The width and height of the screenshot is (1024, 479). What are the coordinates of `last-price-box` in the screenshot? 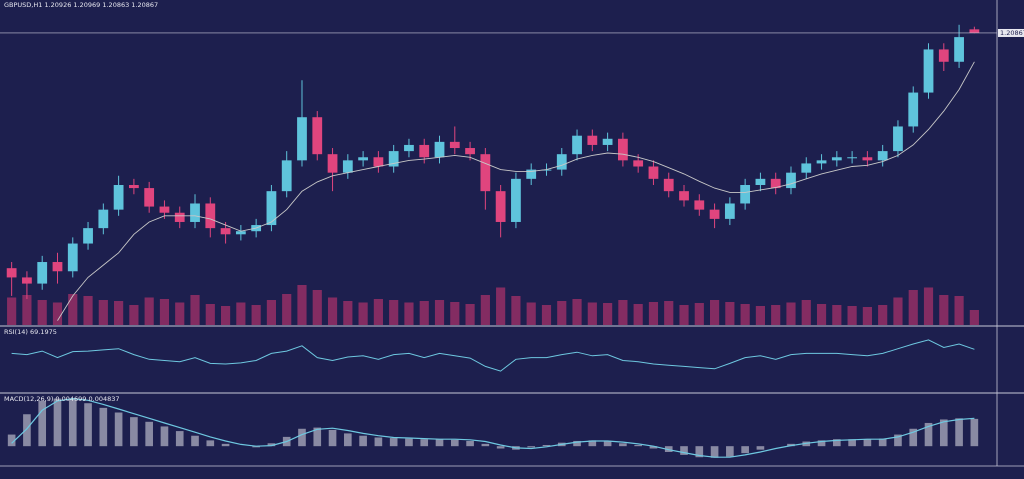 It's located at (1011, 32).